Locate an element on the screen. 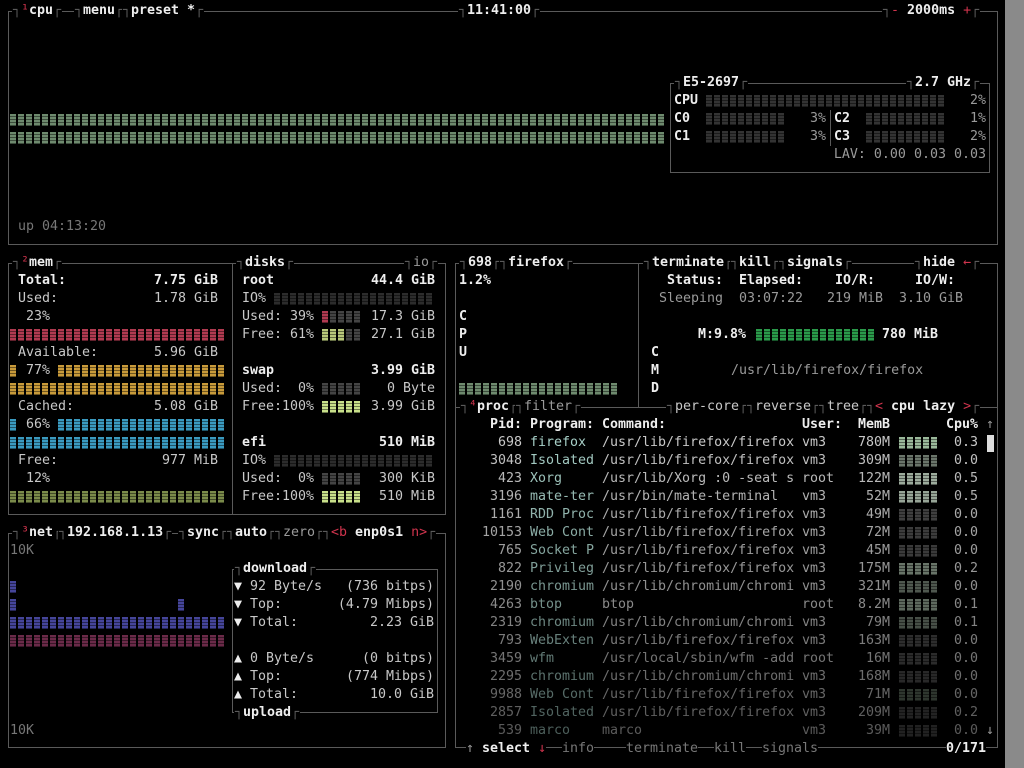 The image size is (1024, 768). cell-pid: 765 is located at coordinates (509, 550).